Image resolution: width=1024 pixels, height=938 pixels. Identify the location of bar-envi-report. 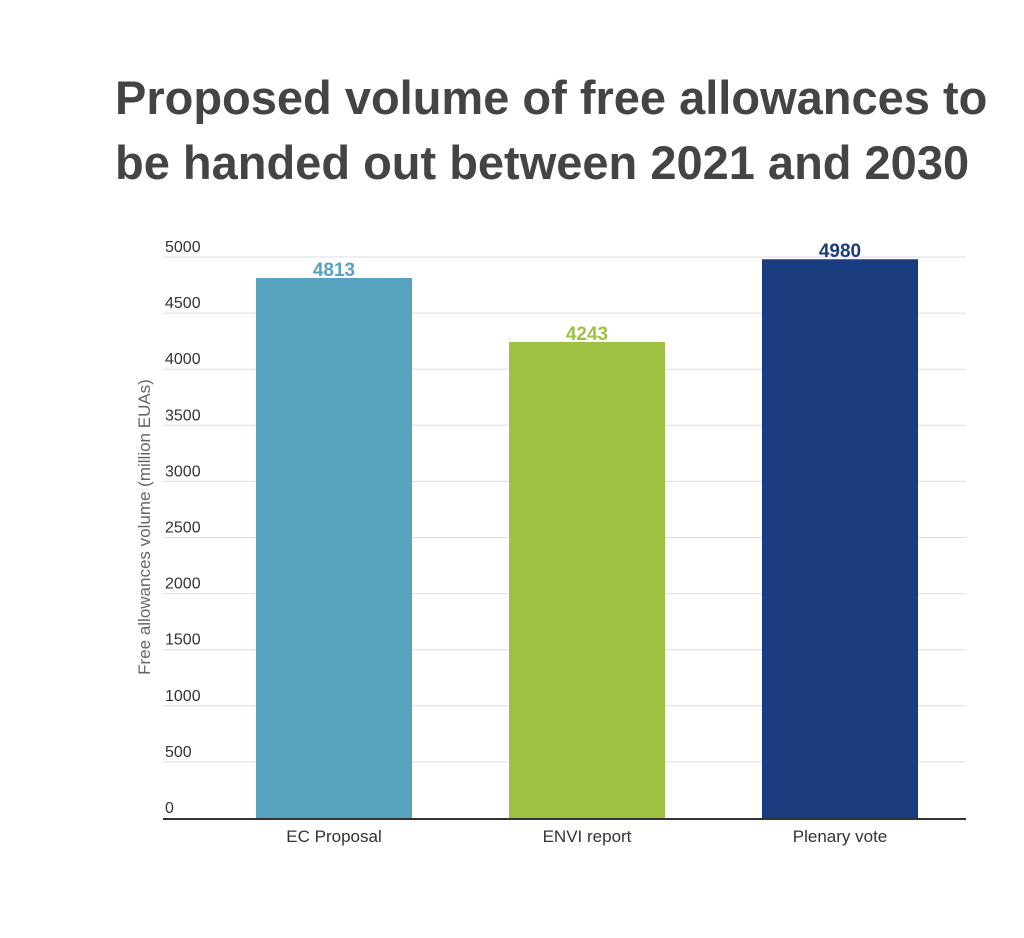
(587, 579).